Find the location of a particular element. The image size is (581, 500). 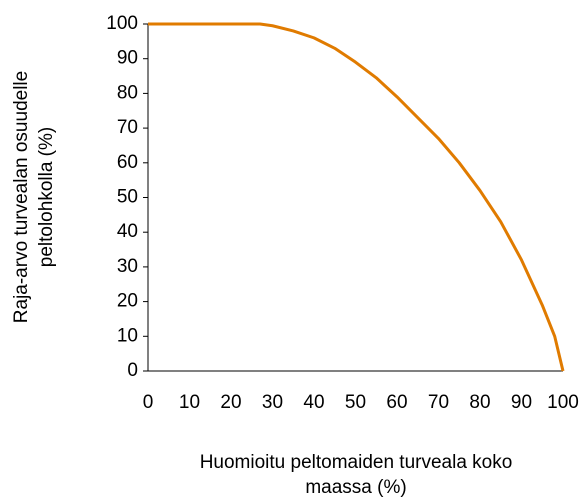

y-tick-label: 60 is located at coordinates (127, 162).